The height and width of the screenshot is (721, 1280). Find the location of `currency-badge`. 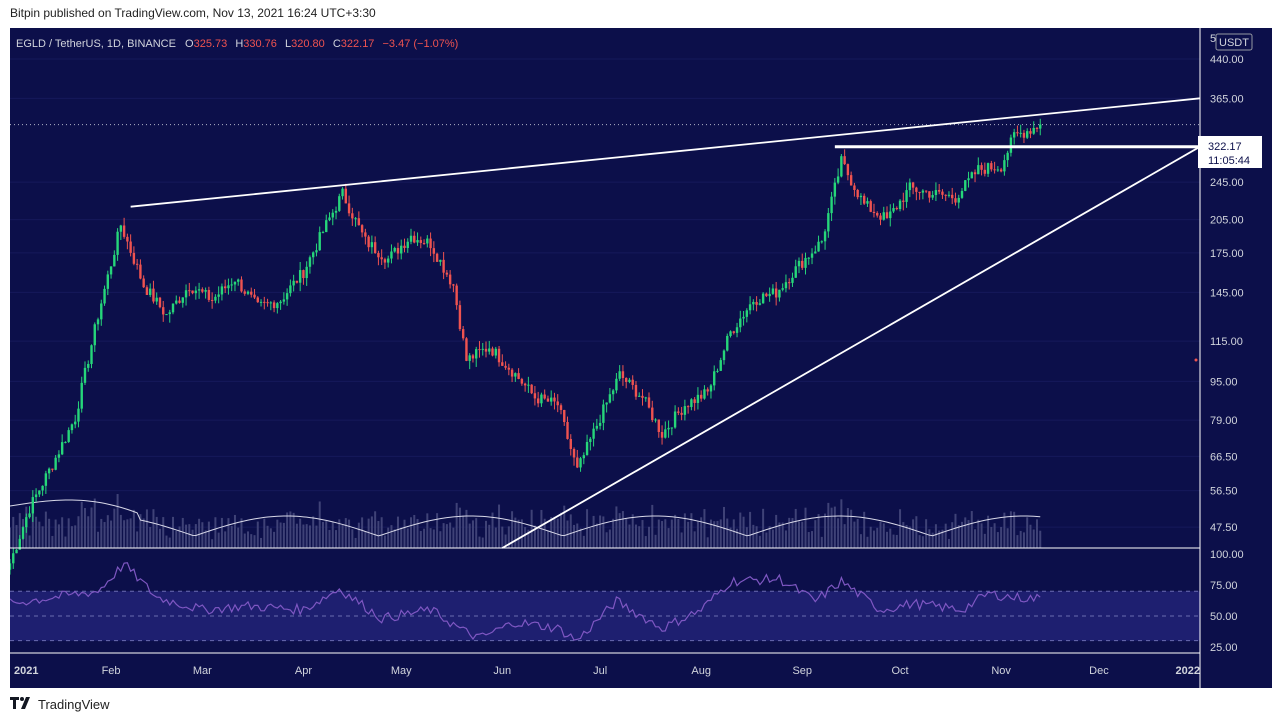

currency-badge is located at coordinates (1234, 42).